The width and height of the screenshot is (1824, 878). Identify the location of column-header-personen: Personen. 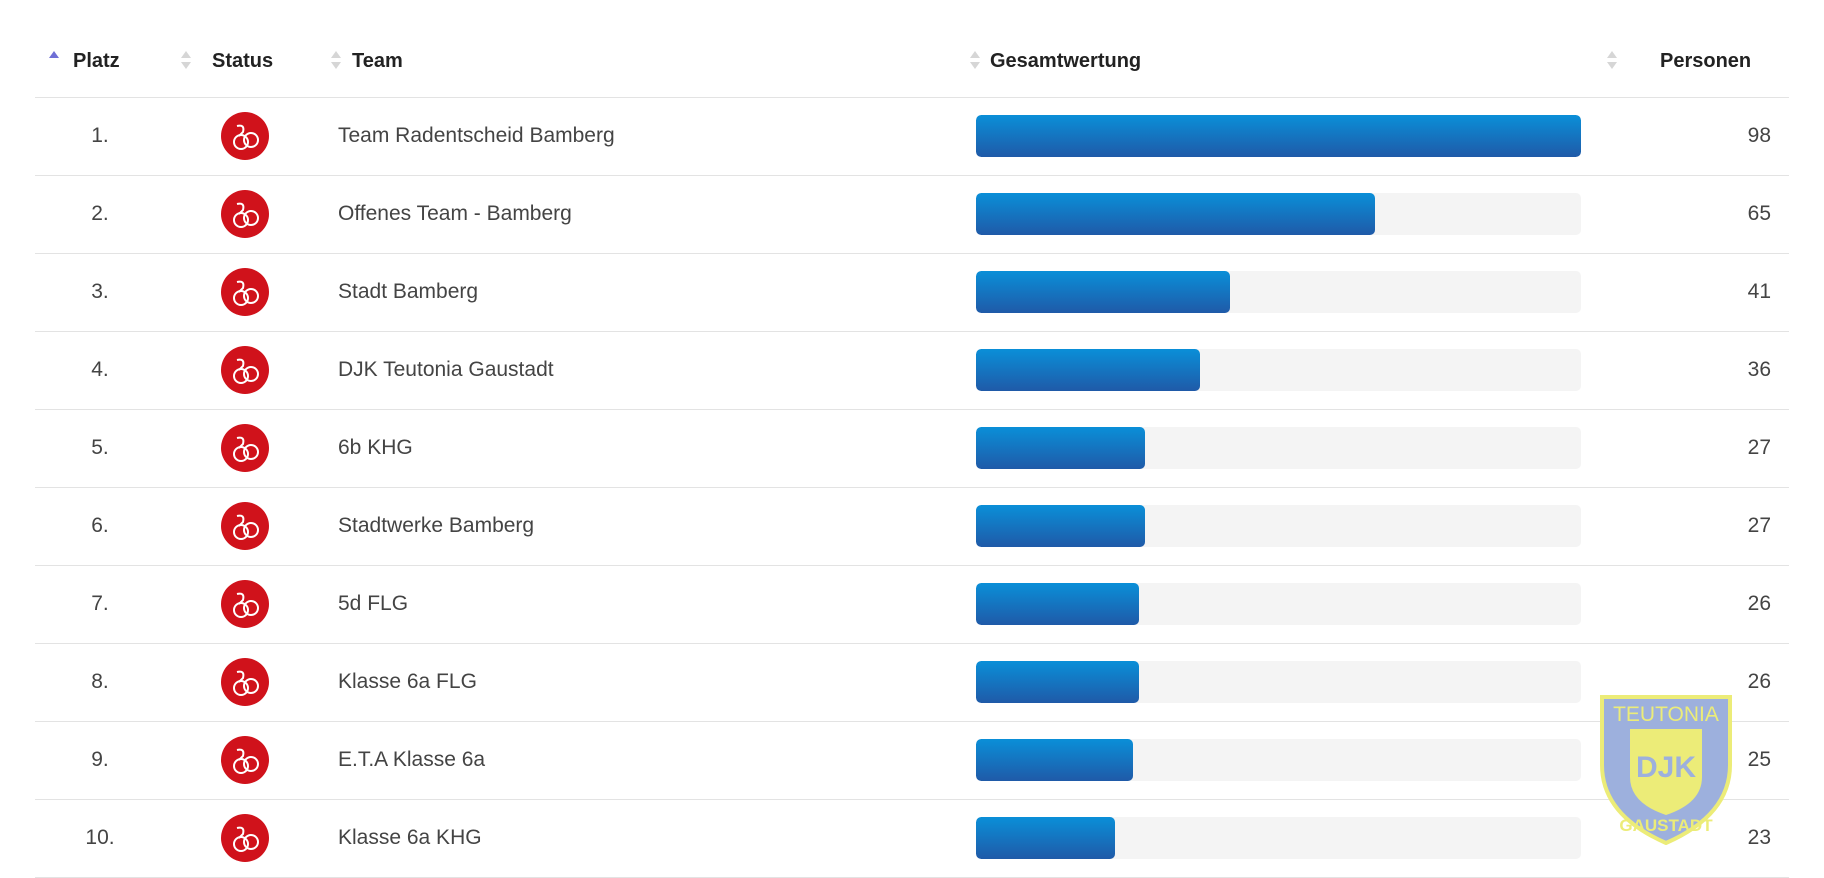
(1706, 61).